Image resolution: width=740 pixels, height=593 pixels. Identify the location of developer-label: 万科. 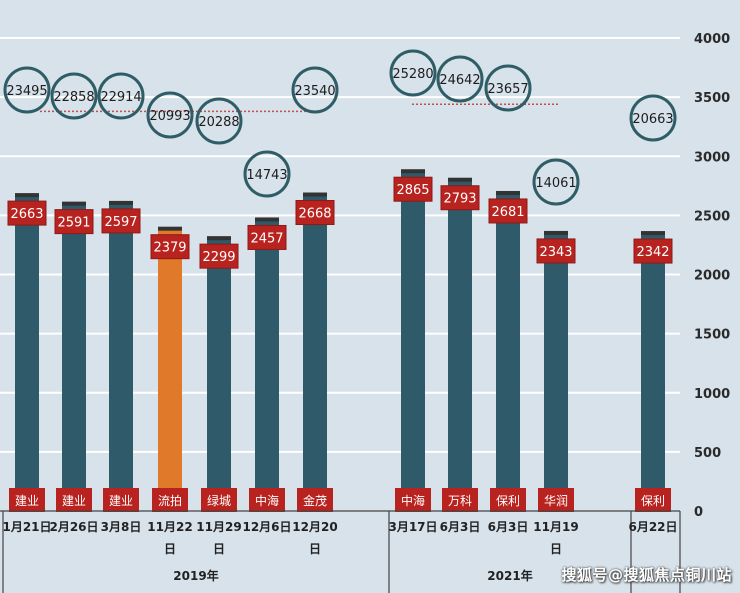
(460, 501).